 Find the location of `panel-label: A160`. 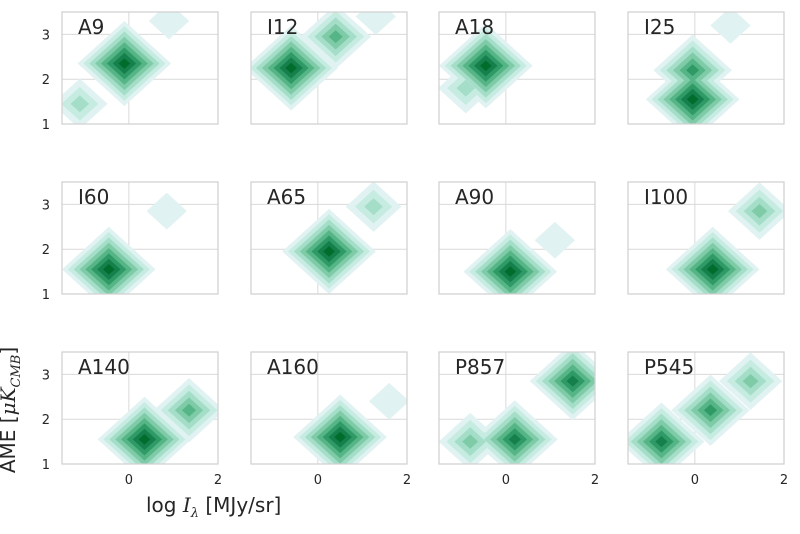

panel-label: A160 is located at coordinates (293, 367).